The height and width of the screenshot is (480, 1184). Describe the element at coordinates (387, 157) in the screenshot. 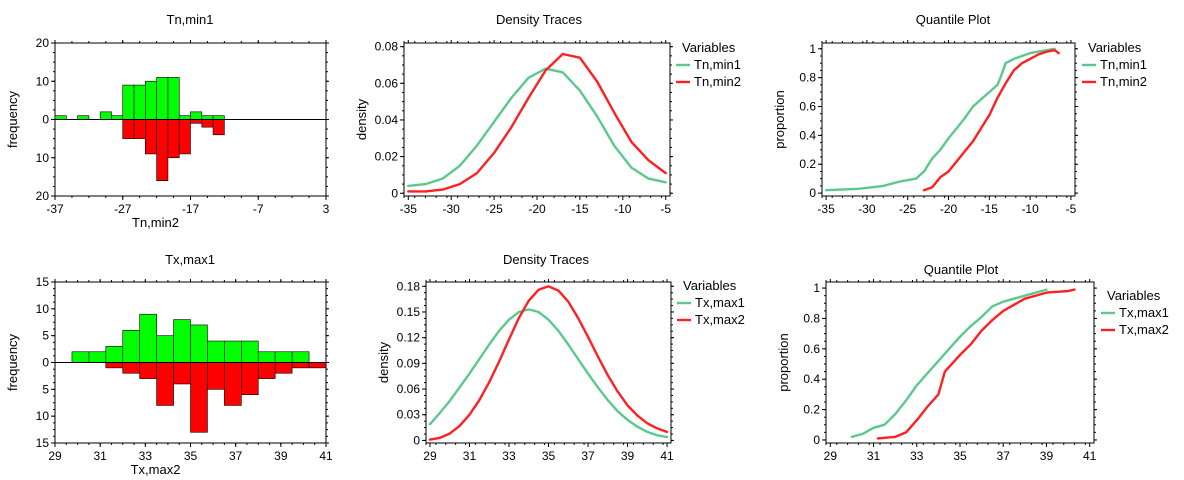

I see `density1-y-tick-label: 0.02` at that location.